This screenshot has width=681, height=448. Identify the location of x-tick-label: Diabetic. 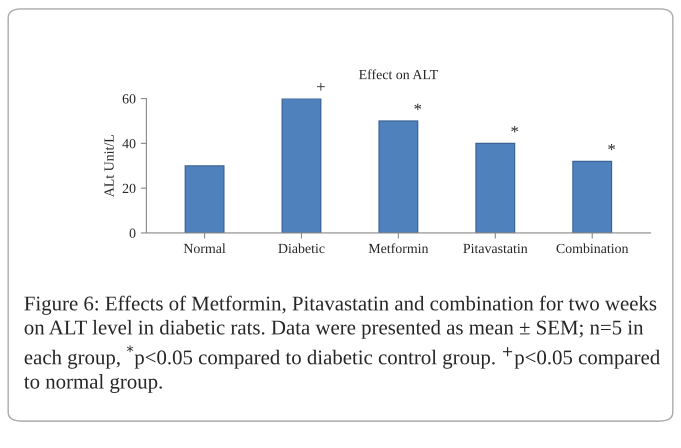
(301, 248).